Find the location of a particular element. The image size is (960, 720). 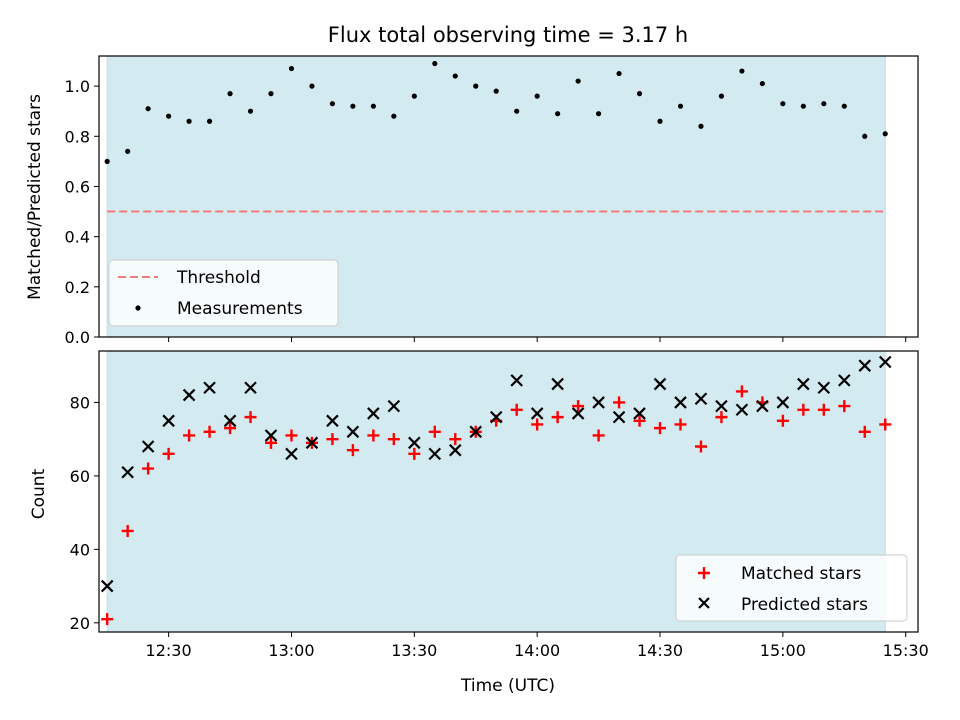

y-tick-label: 0.4 is located at coordinates (77, 237).